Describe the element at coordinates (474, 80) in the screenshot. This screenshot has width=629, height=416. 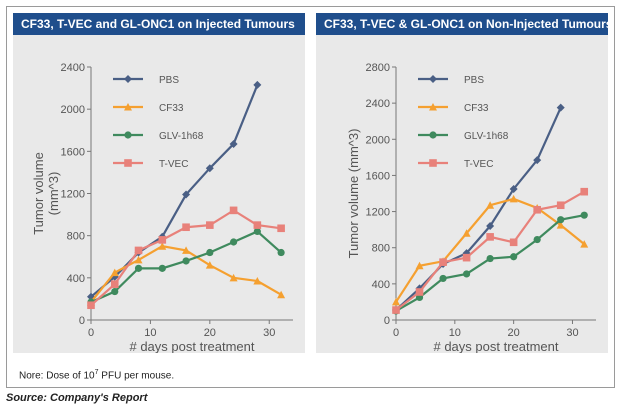
I see `legend-label: PBS` at that location.